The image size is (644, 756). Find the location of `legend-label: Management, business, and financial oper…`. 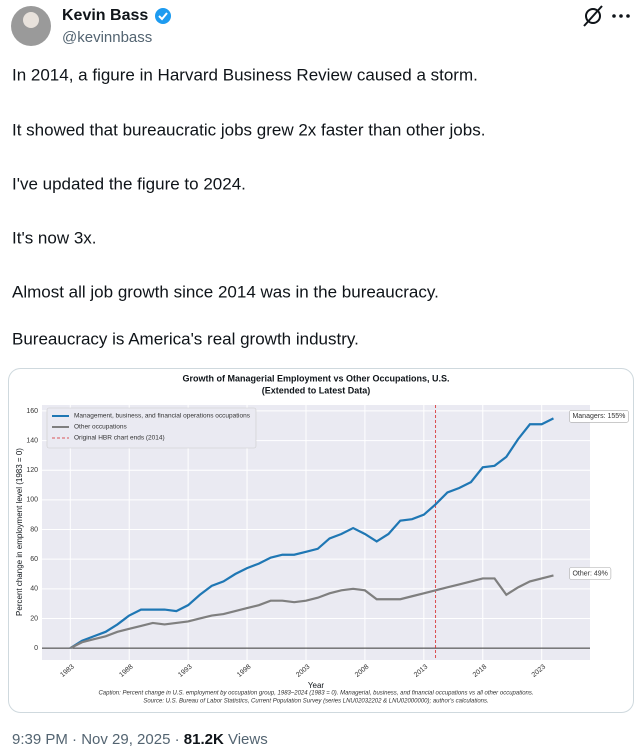

legend-label: Management, business, and financial oper… is located at coordinates (162, 416).